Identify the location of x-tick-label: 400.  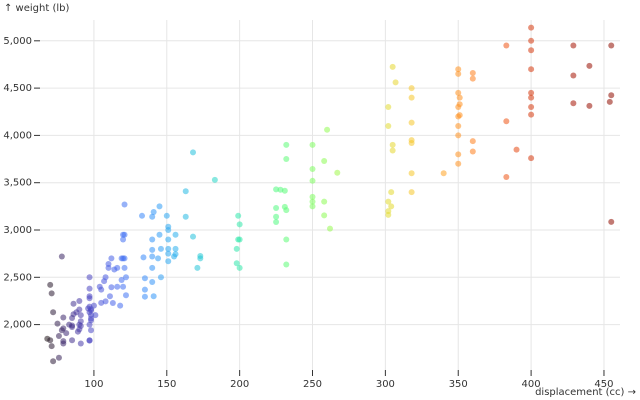
(531, 384).